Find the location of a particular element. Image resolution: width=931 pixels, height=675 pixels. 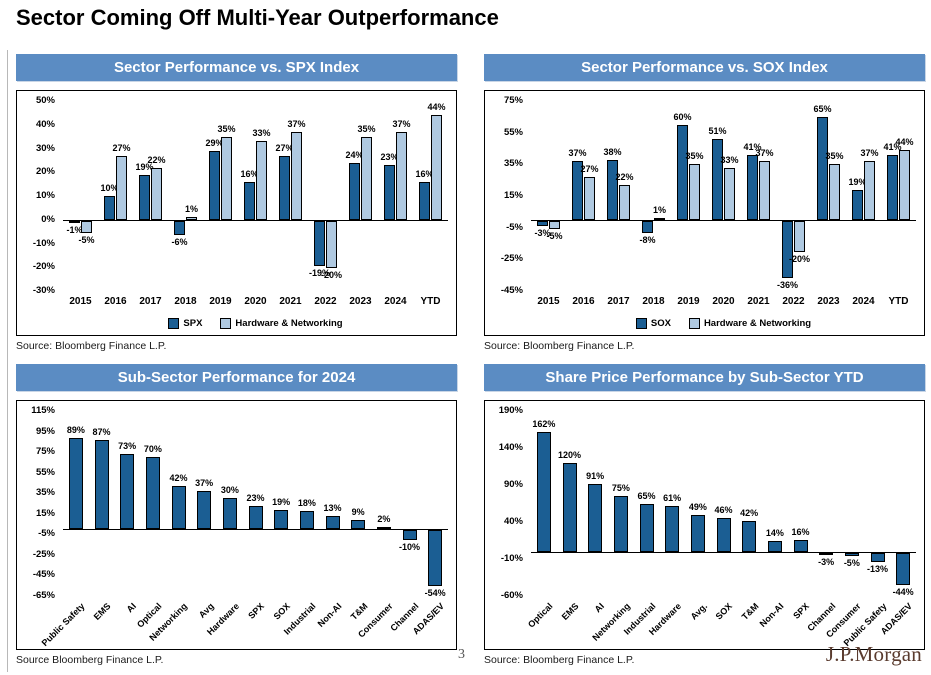

bar-value-label: -5% is located at coordinates (86, 239).